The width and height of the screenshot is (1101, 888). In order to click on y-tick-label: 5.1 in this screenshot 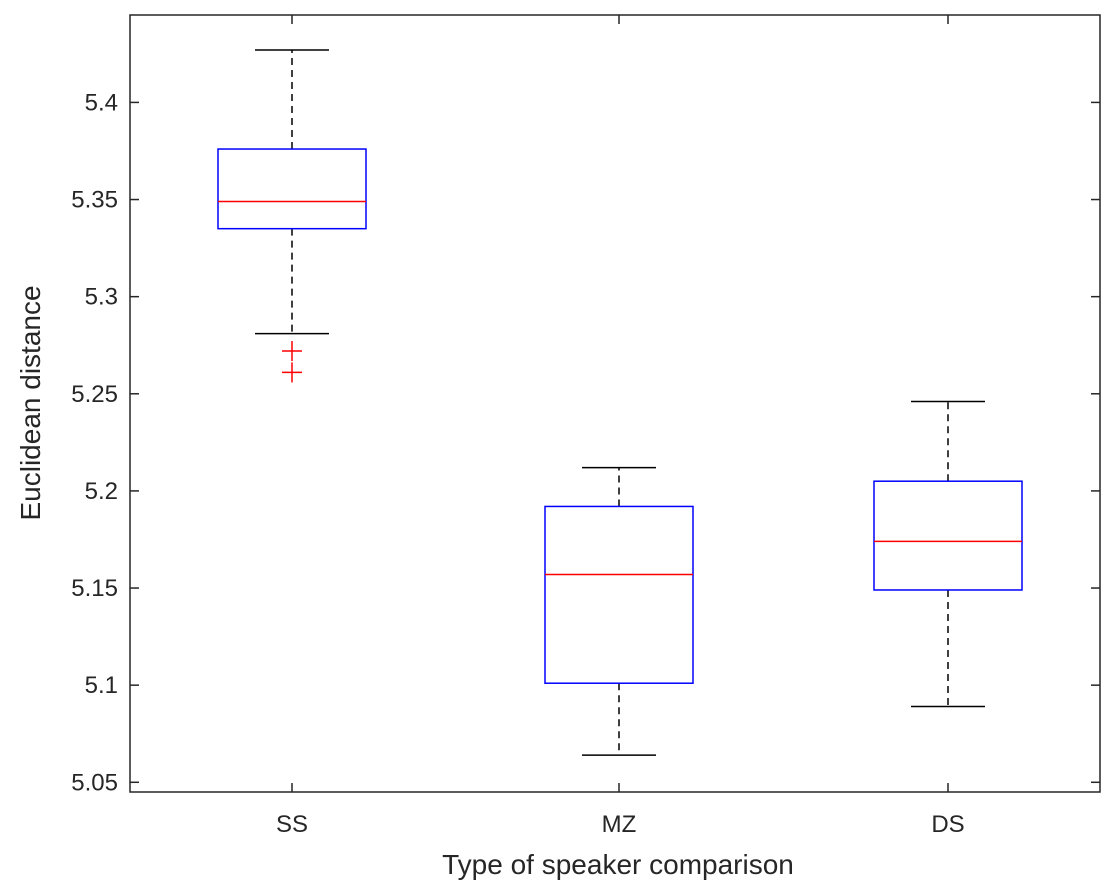, I will do `click(101, 685)`.